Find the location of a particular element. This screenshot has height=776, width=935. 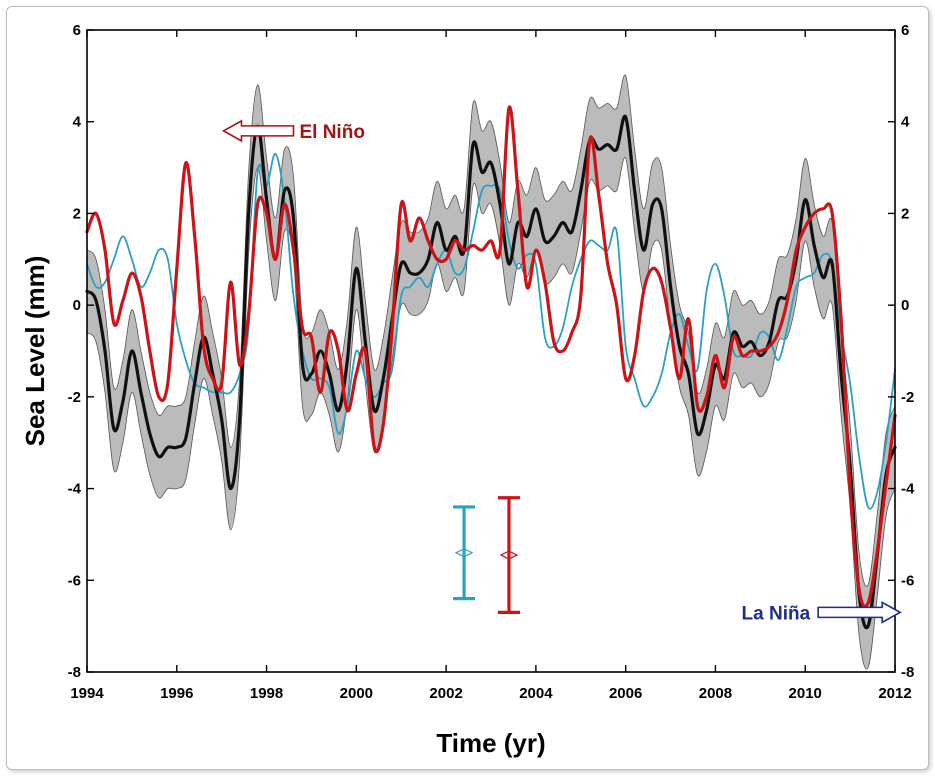

el-nino-label: El Niño is located at coordinates (331, 132).